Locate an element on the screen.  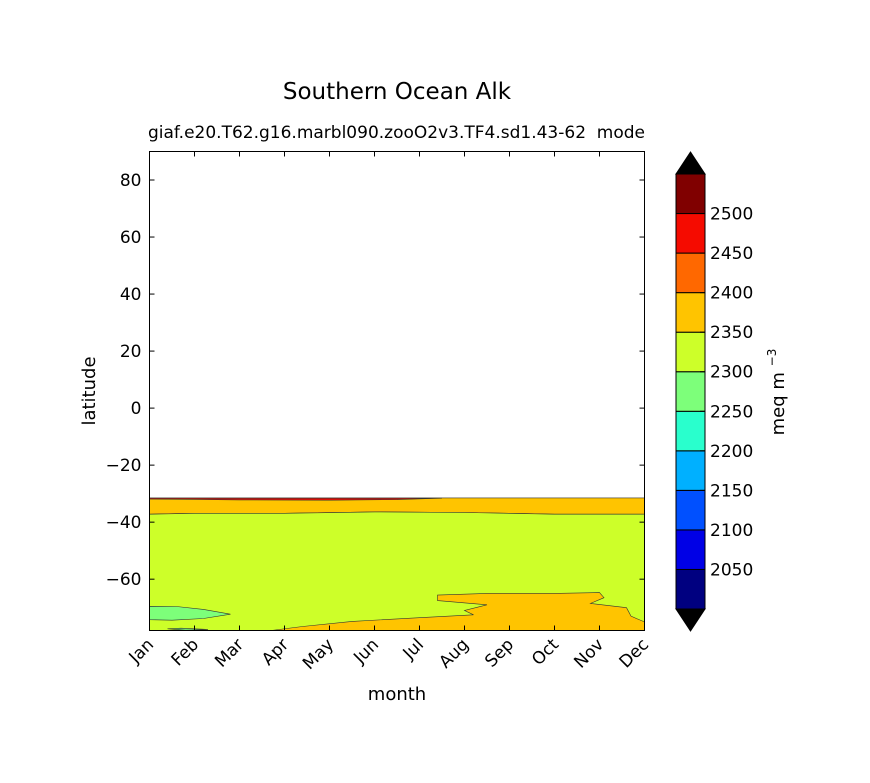
y-tick-label: 60 is located at coordinates (131, 238).